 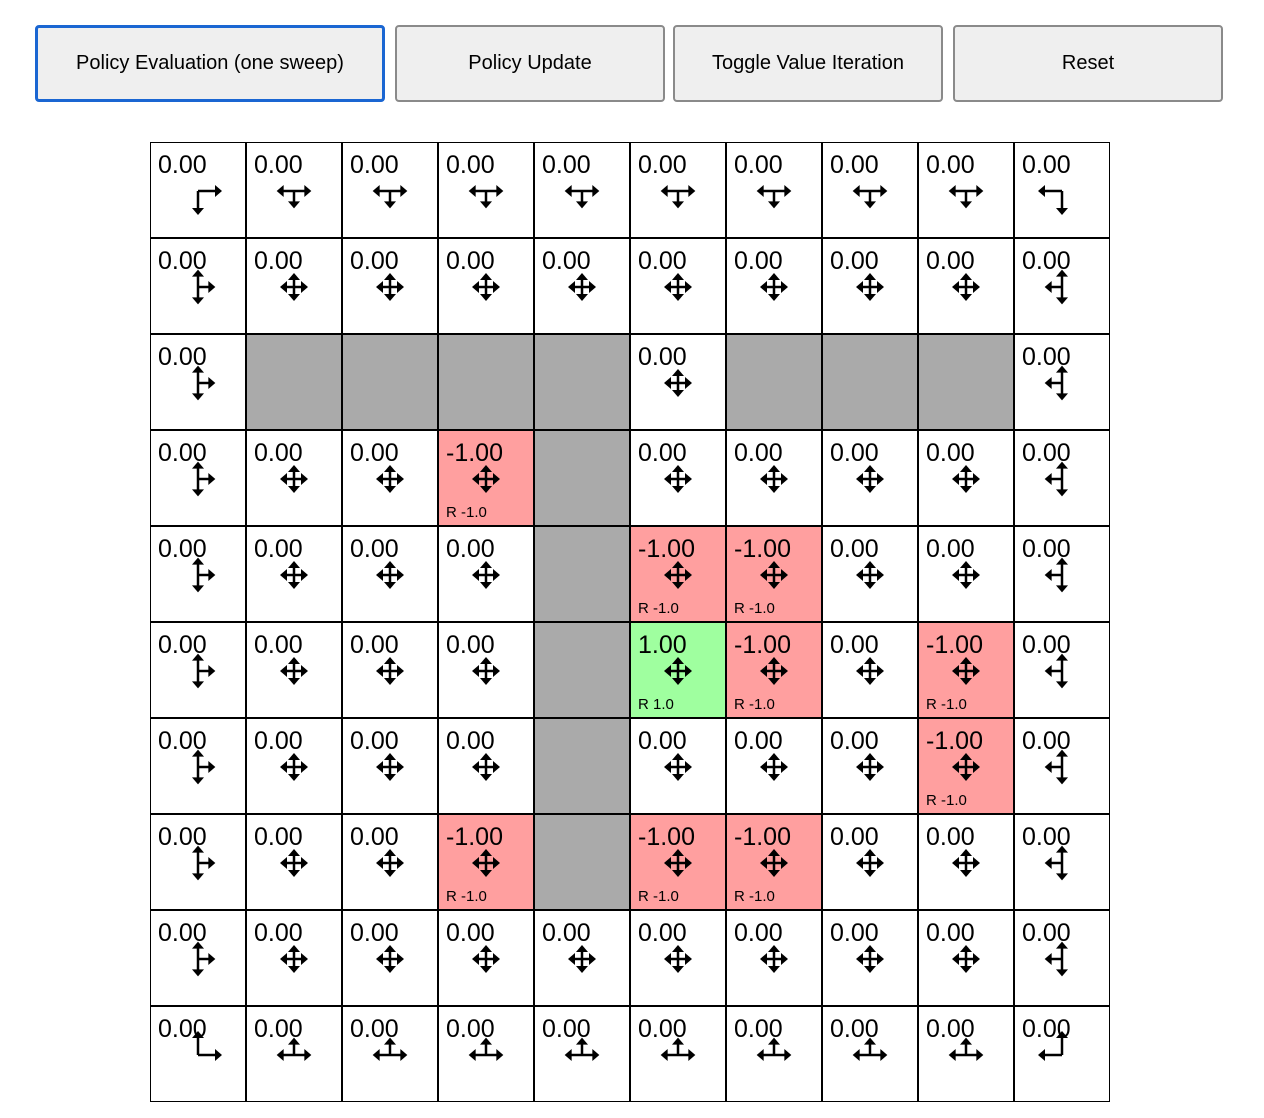 I want to click on grid-cell: R 1.0 1.00, so click(x=678, y=670).